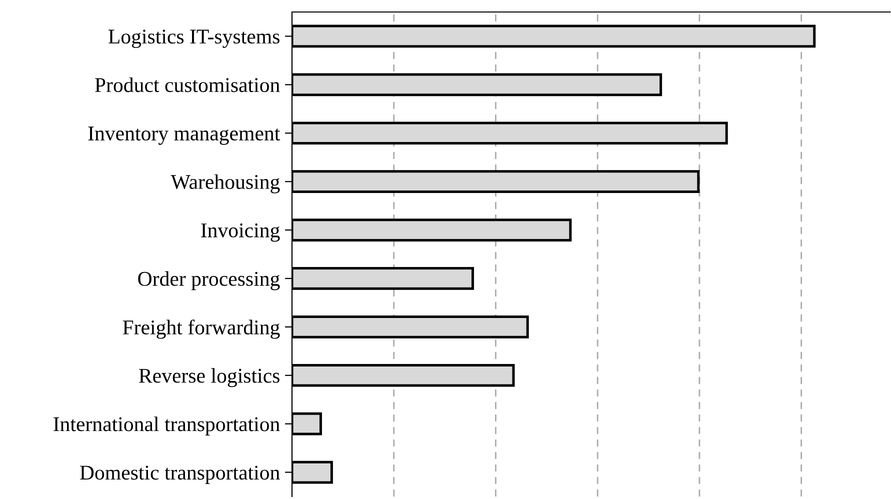 The width and height of the screenshot is (891, 499). What do you see at coordinates (209, 280) in the screenshot?
I see `y-tick-label: Order processing` at bounding box center [209, 280].